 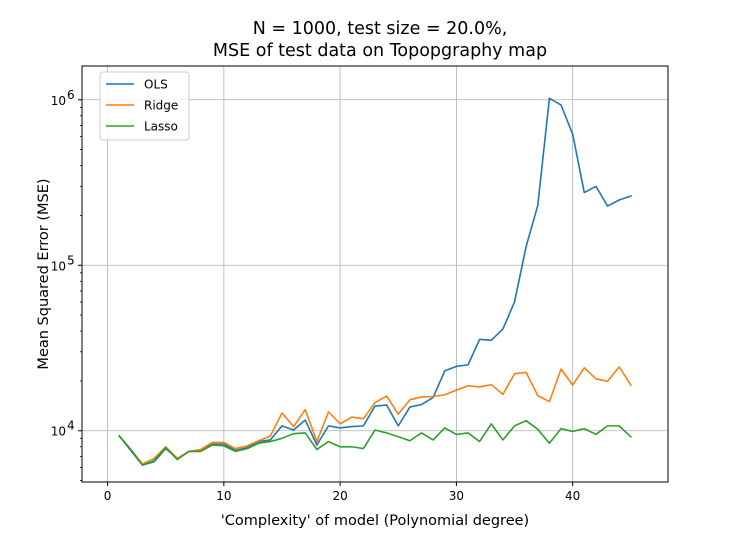 What do you see at coordinates (71, 95) in the screenshot?
I see `y-tick-label-exponent: 6` at bounding box center [71, 95].